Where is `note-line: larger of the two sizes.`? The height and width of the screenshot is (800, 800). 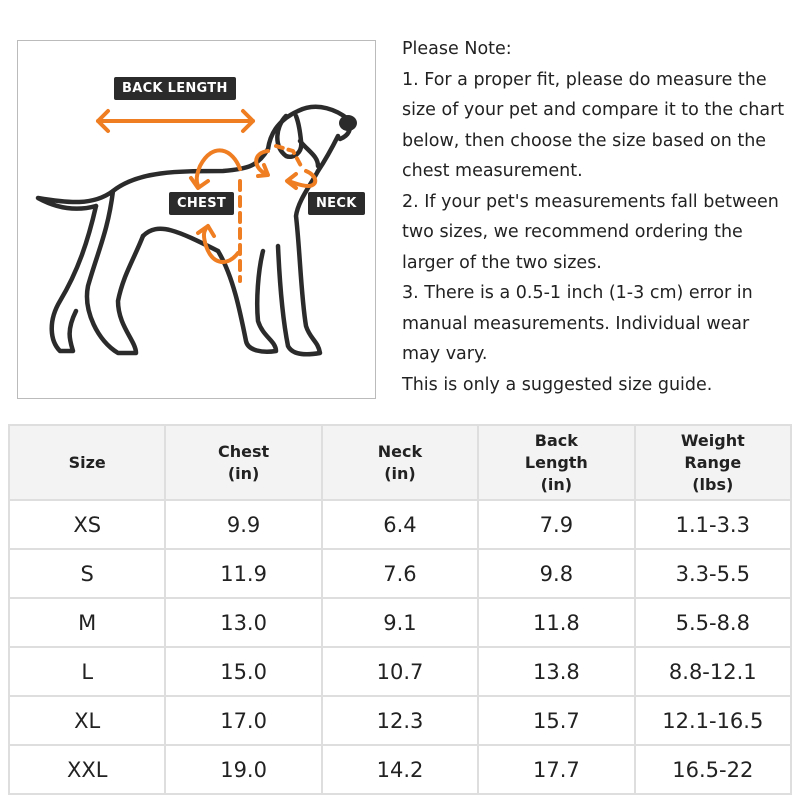
note-line: larger of the two sizes. is located at coordinates (502, 262).